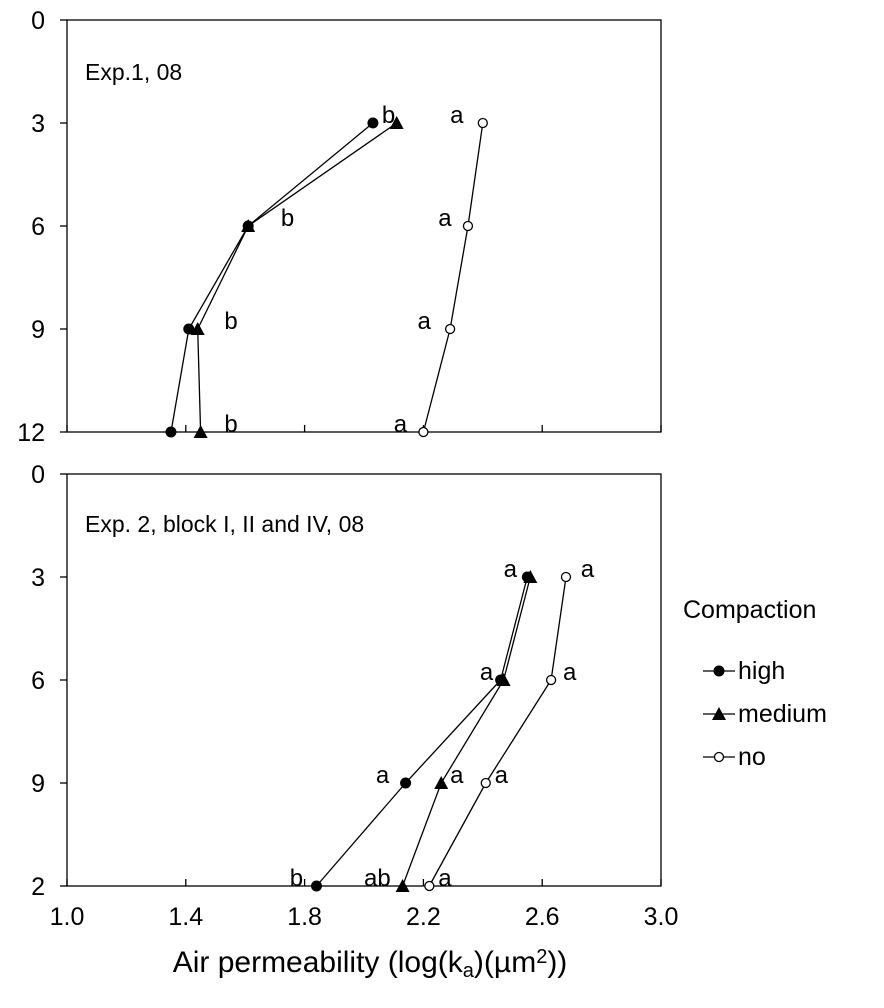 Image resolution: width=884 pixels, height=1008 pixels. Describe the element at coordinates (505, 962) in the screenshot. I see `x-axis-label-part: )(µm` at that location.